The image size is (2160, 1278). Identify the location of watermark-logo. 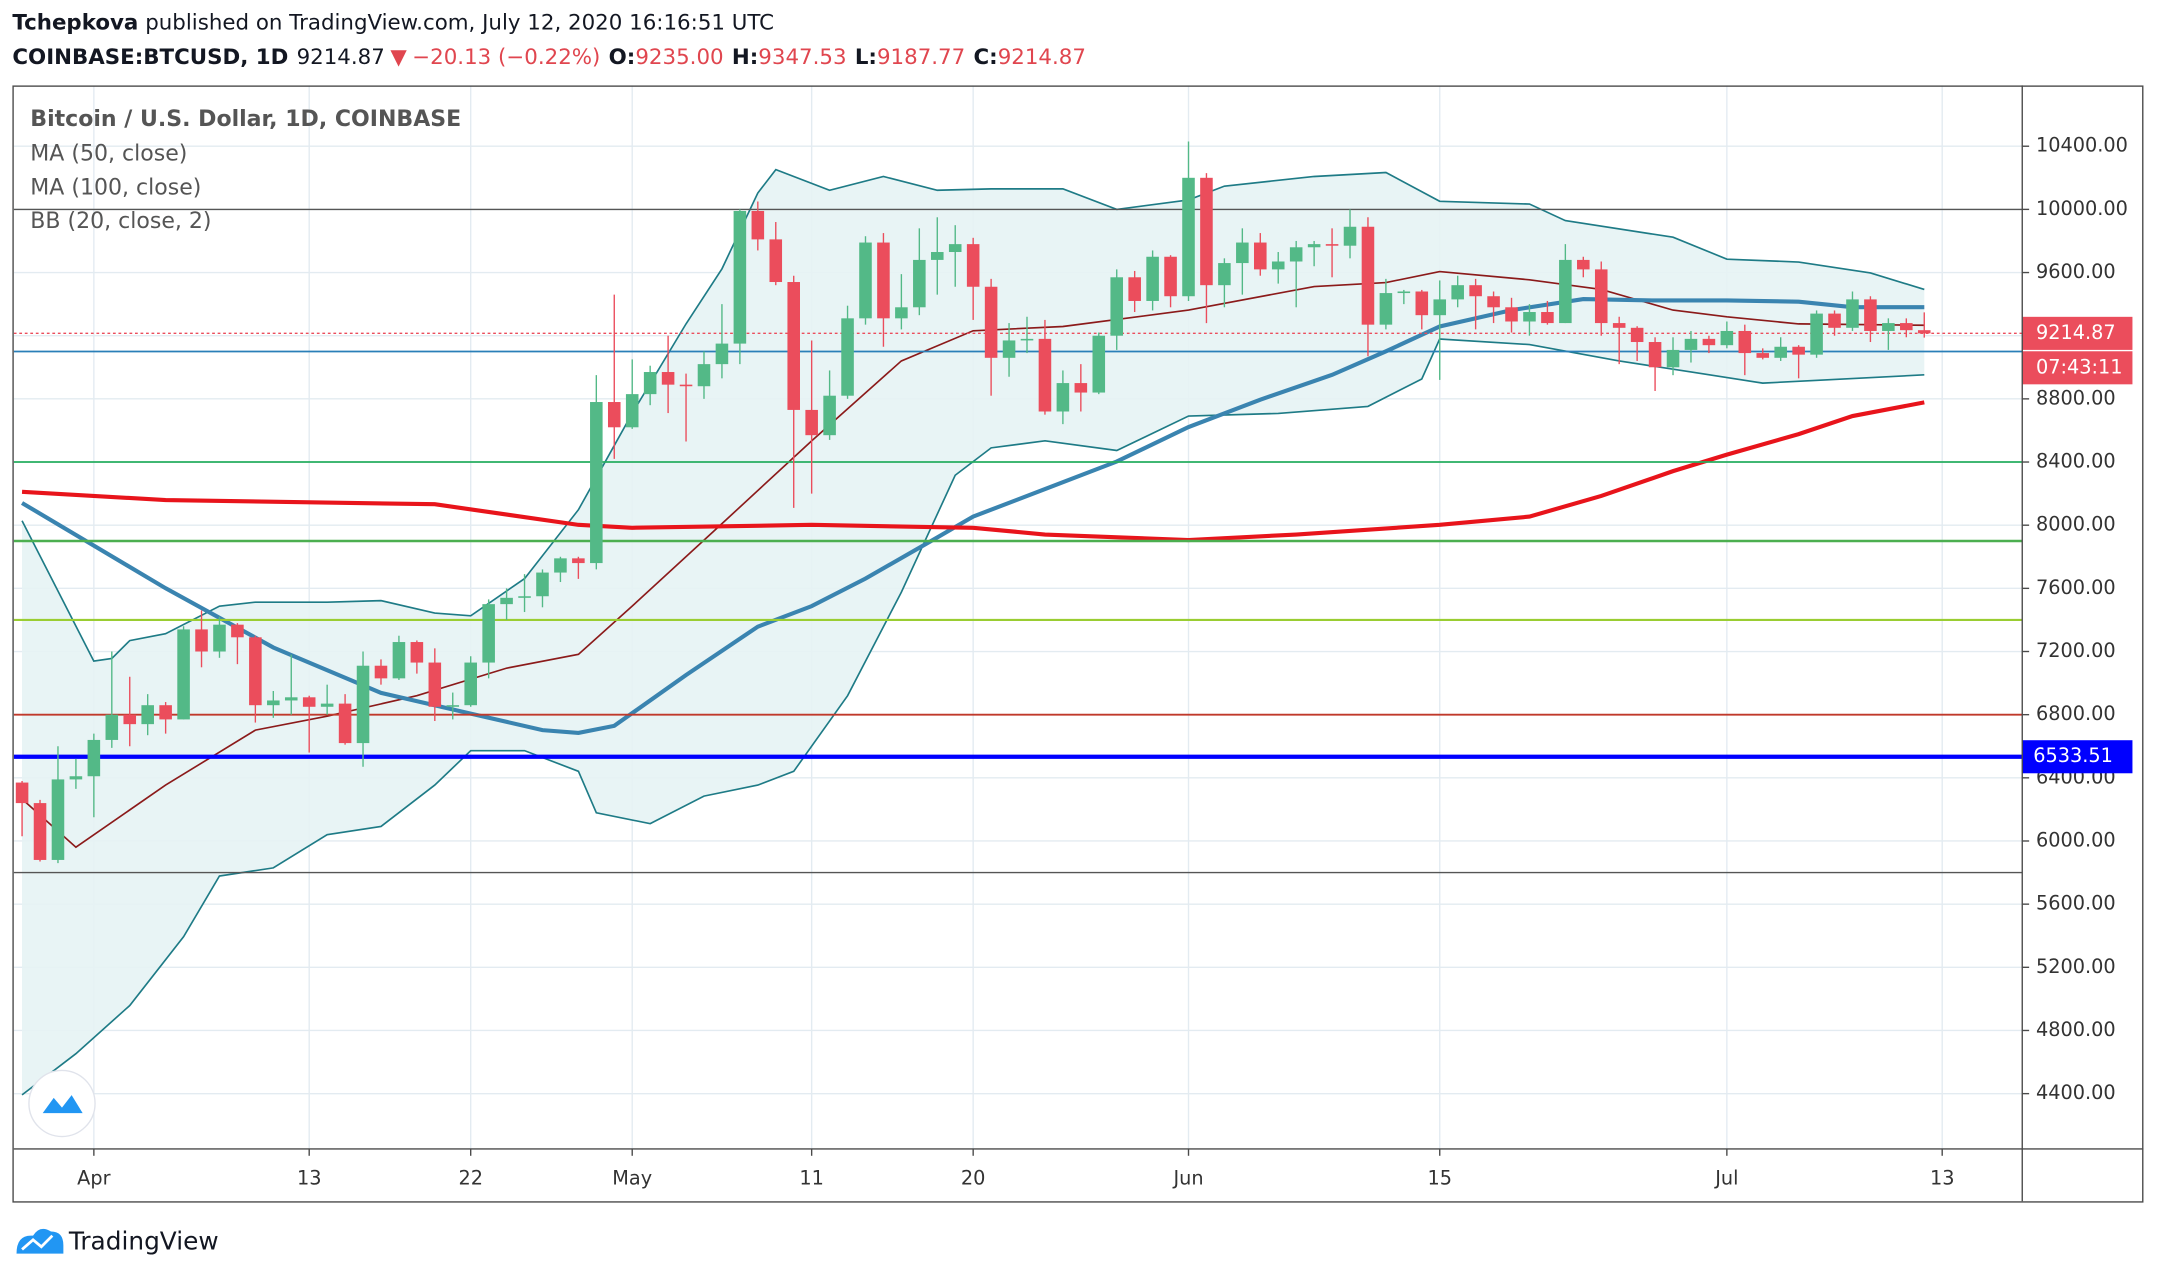
(62, 1103).